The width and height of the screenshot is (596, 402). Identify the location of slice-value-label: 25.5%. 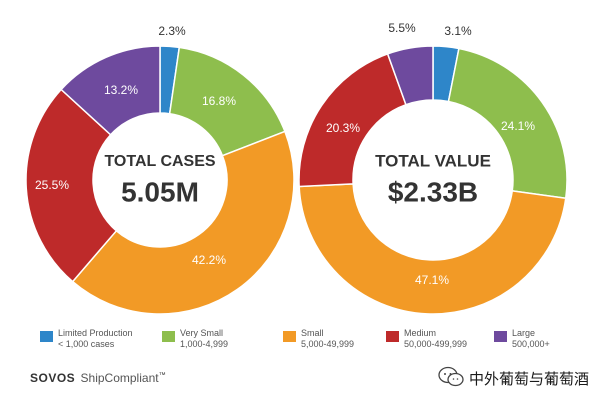
(52, 185).